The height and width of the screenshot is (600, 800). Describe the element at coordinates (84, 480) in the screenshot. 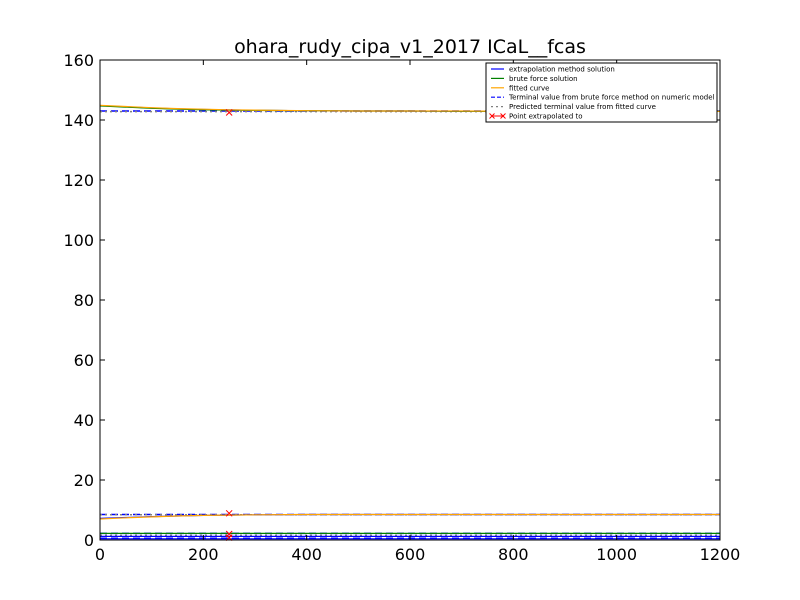

I see `y-tick-label: 20` at that location.